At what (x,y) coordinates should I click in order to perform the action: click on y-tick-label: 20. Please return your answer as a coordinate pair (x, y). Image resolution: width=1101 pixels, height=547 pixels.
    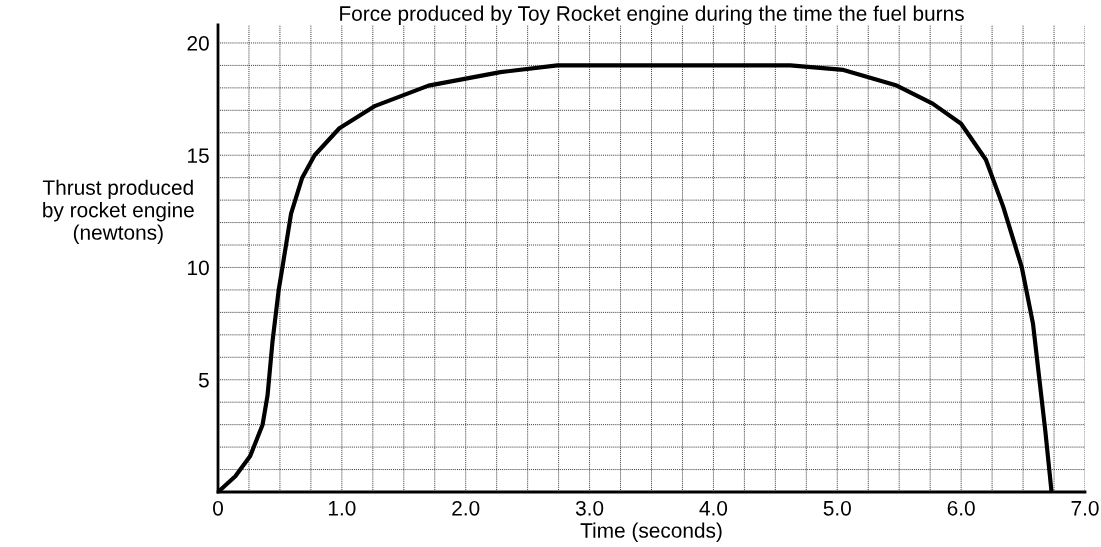
    Looking at the image, I should click on (198, 43).